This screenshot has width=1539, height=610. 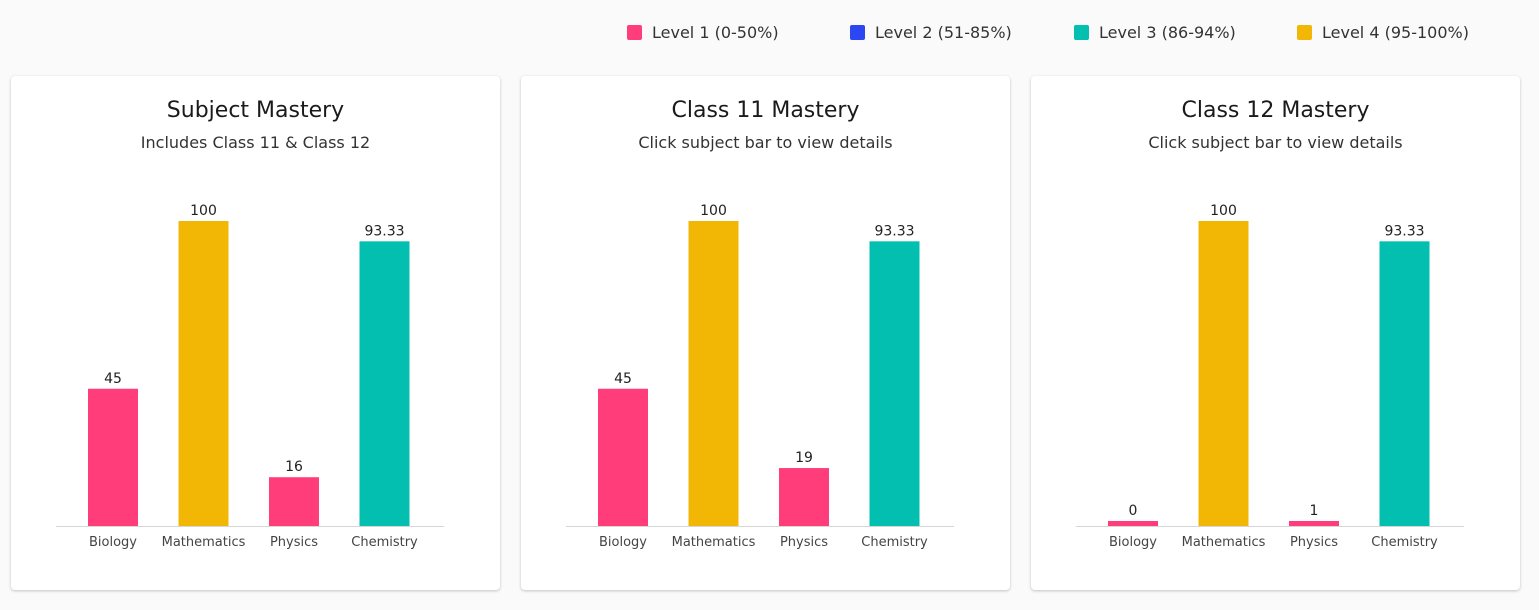 I want to click on legend-item-level-3: Level 3 (86-94%), so click(x=1155, y=32).